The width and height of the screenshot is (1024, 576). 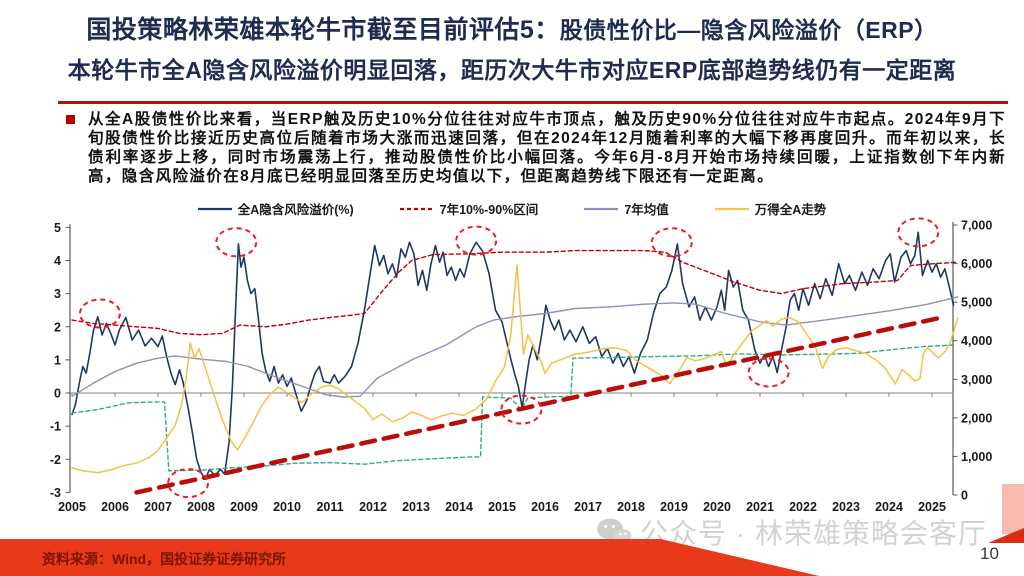 I want to click on svg-text: 7,000, so click(x=976, y=226).